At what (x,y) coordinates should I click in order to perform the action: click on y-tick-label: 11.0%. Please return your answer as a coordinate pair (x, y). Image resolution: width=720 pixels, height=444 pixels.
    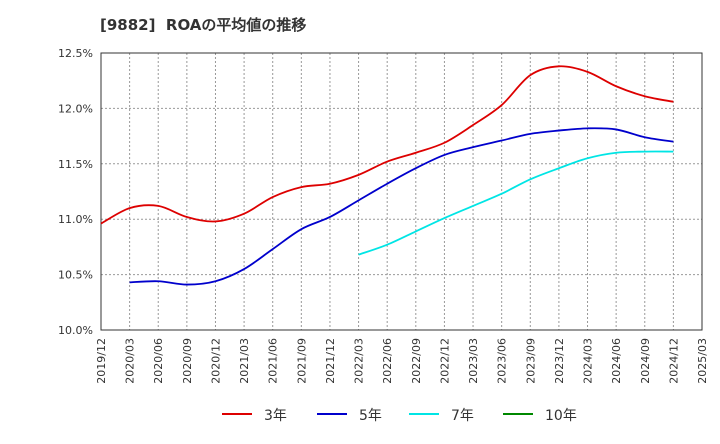
    Looking at the image, I should click on (75, 219).